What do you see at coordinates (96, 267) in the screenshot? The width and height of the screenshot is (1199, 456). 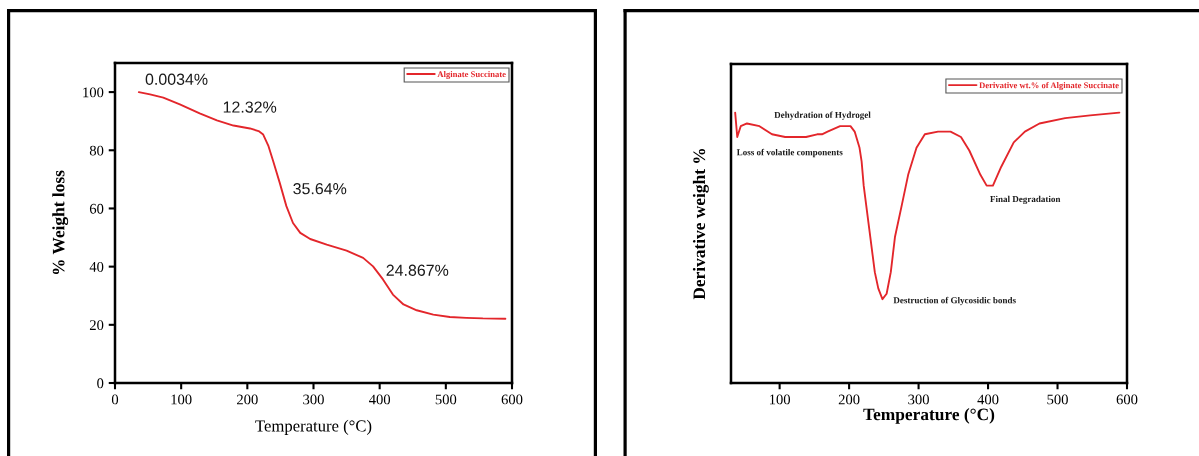 I see `y-tick-label: 40` at bounding box center [96, 267].